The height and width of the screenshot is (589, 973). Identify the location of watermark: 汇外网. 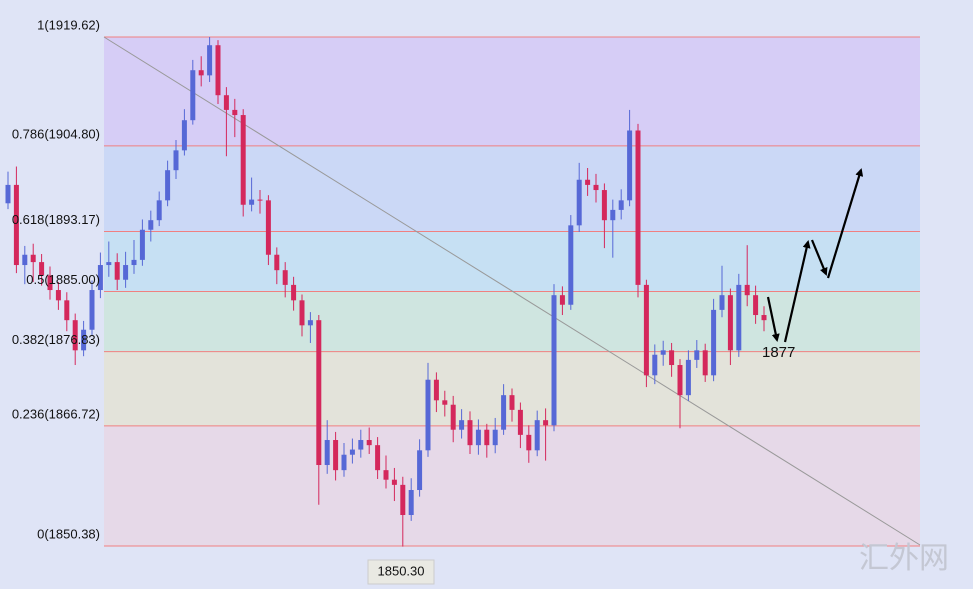
(904, 558).